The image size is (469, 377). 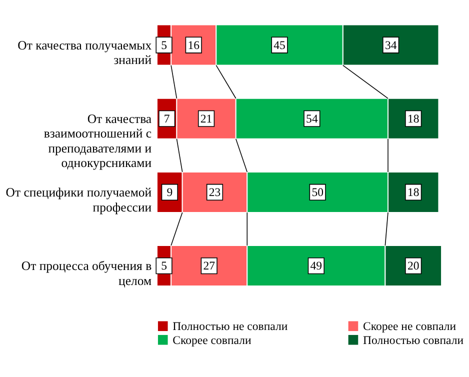 I want to click on data-label: 16, so click(x=194, y=45).